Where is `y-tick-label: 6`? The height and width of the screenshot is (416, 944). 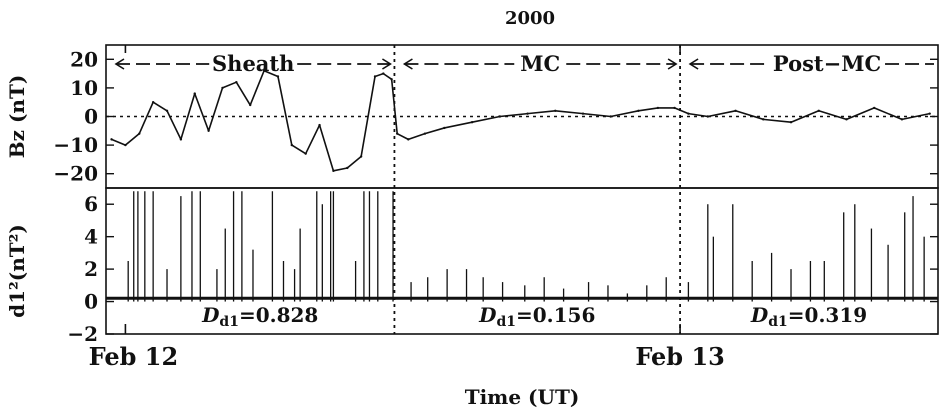
y-tick-label: 6 is located at coordinates (91, 204).